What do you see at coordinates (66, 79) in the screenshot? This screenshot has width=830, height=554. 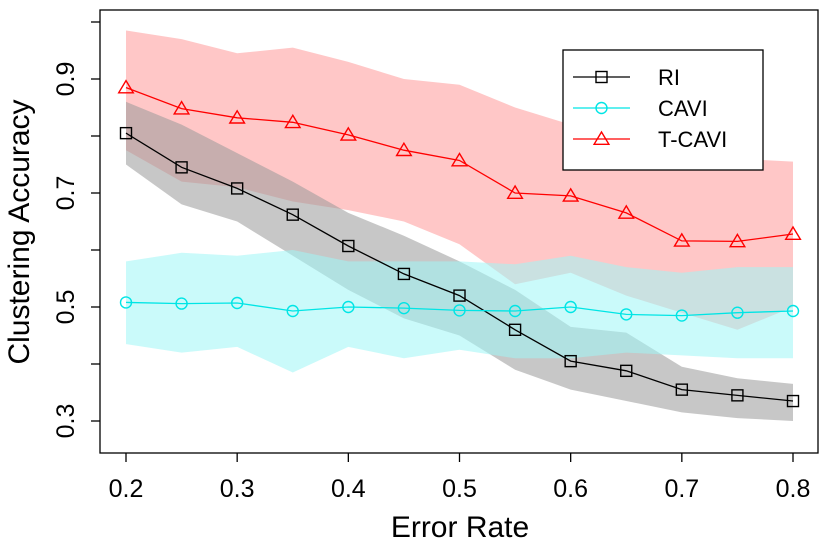 I see `y-tick-label-3: 0.9` at bounding box center [66, 79].